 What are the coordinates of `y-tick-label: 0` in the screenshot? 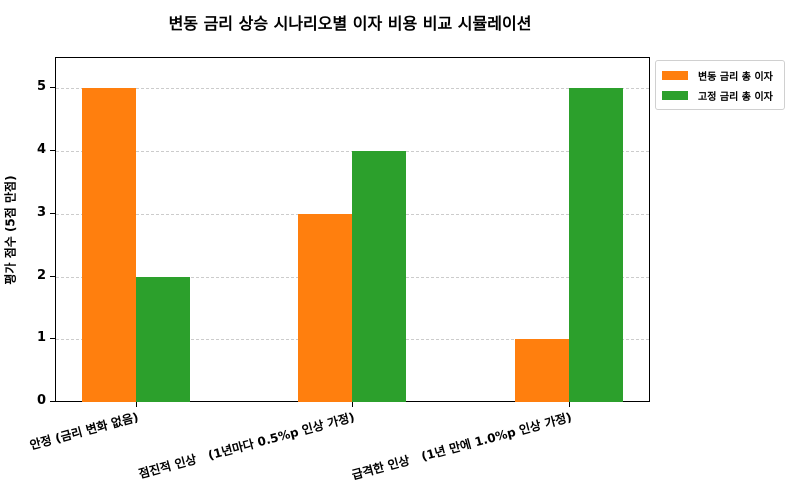 It's located at (41, 400).